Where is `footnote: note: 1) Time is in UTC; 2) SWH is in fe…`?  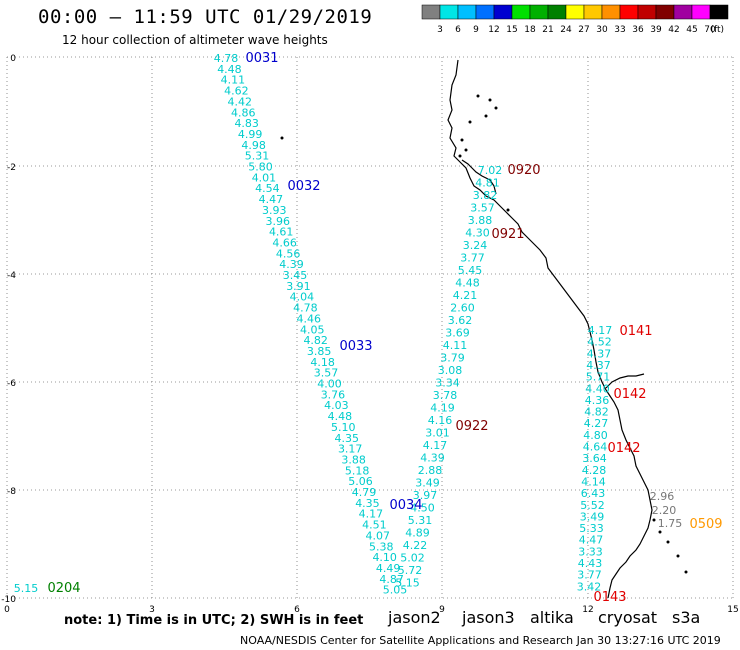
footnote: note: 1) Time is in UTC; 2) SWH is in fe… is located at coordinates (214, 620).